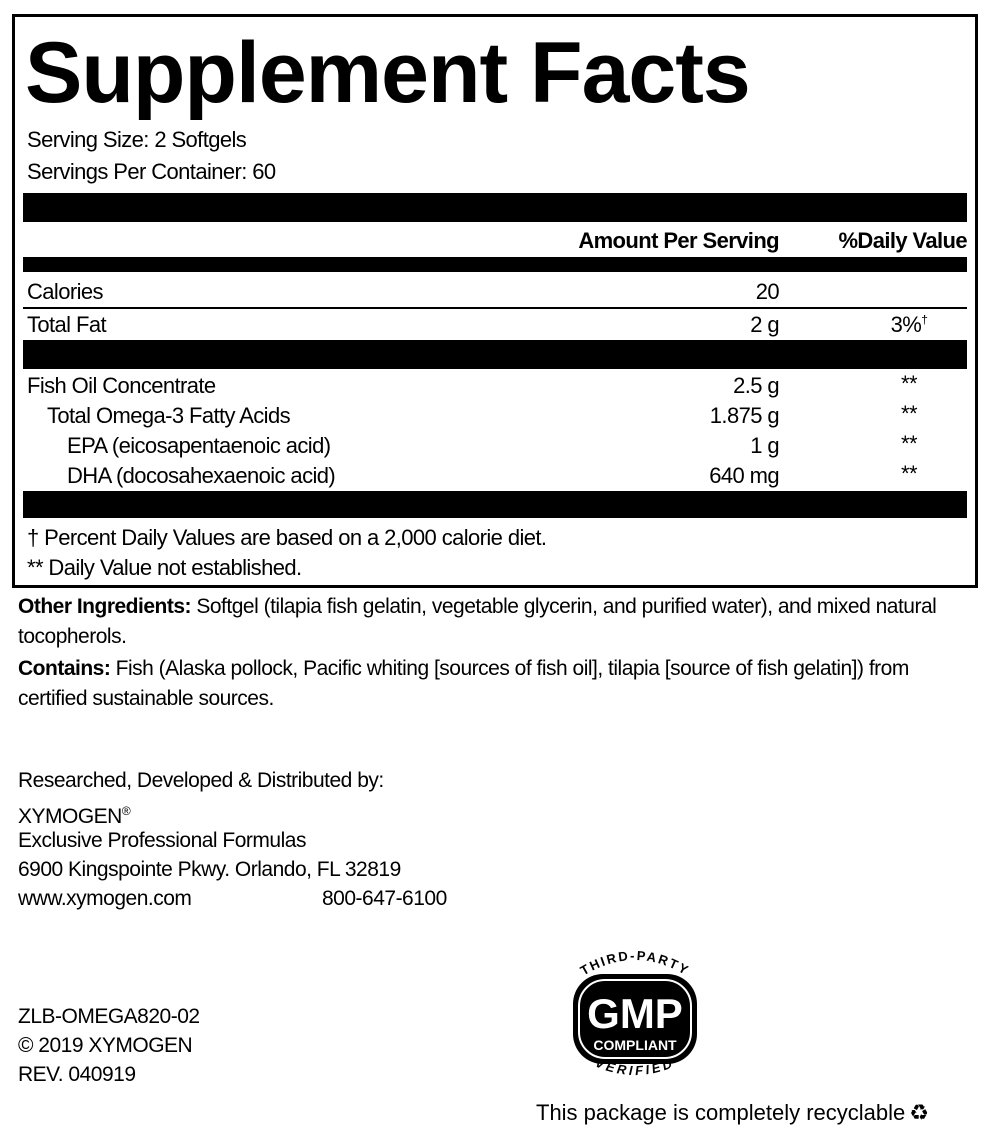 Image resolution: width=1000 pixels, height=1132 pixels. I want to click on recycle-icon: ♻, so click(919, 1112).